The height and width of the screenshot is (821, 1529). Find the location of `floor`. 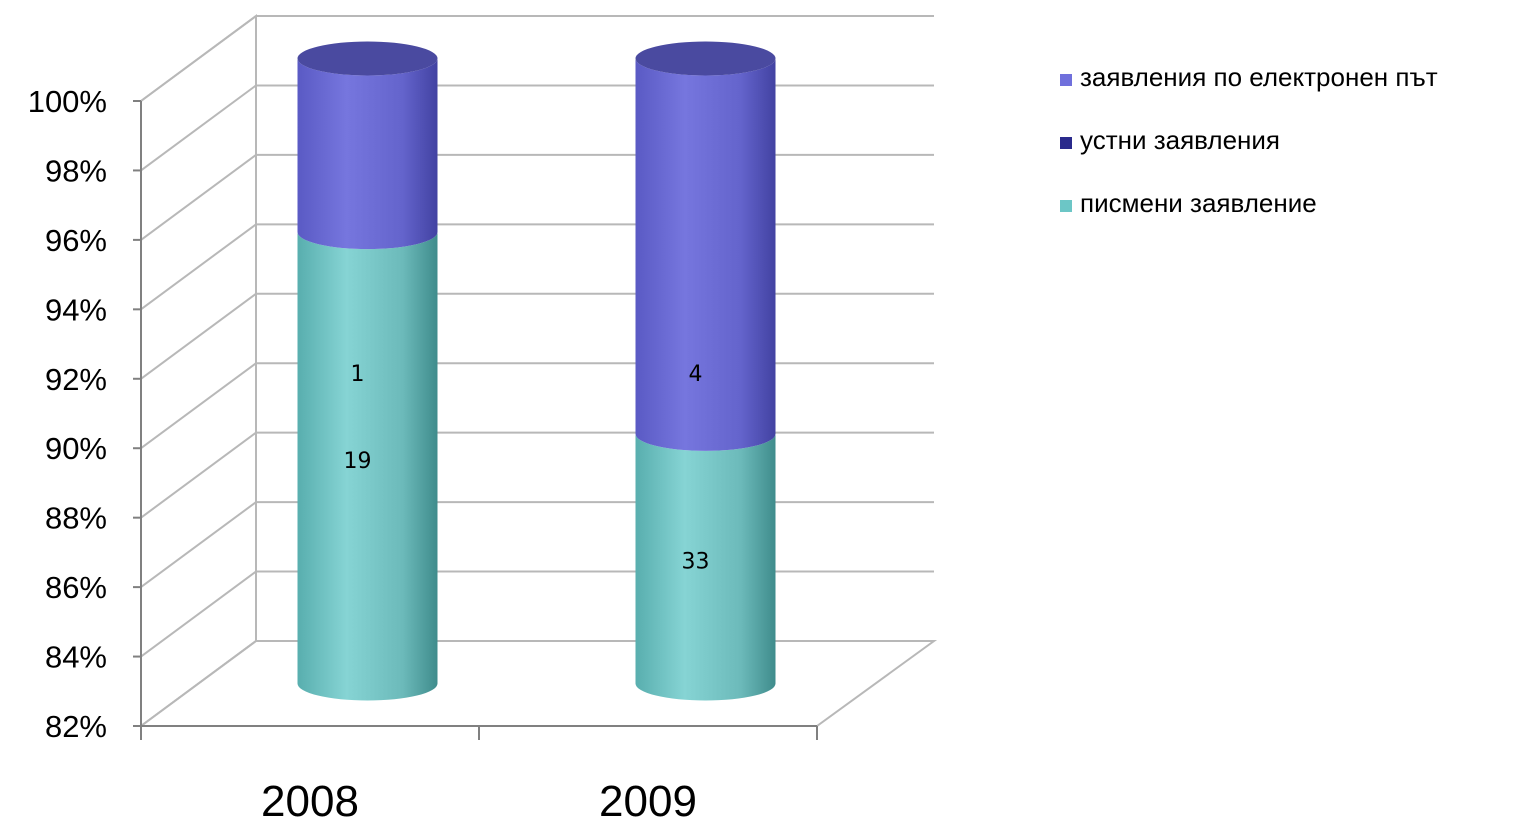

floor is located at coordinates (537, 683).